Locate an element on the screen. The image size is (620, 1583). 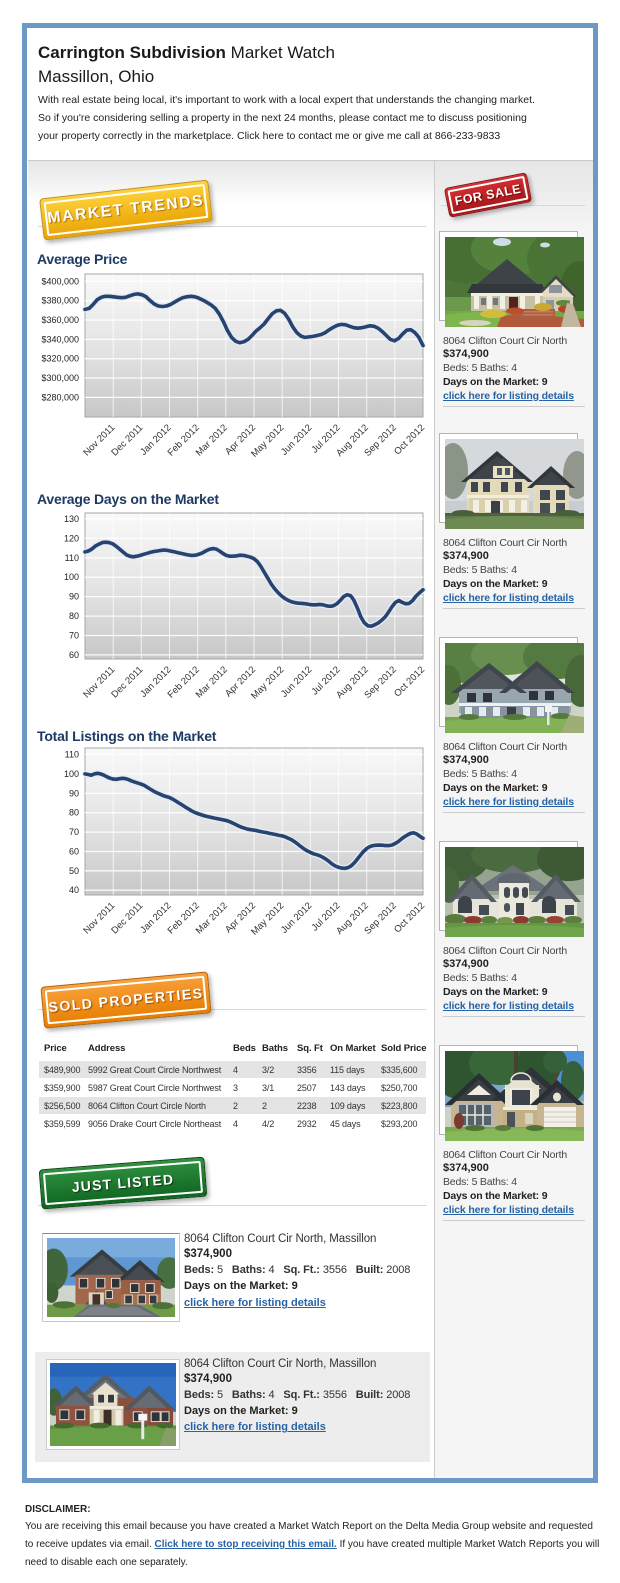
svg-text: 50 is located at coordinates (74, 871).